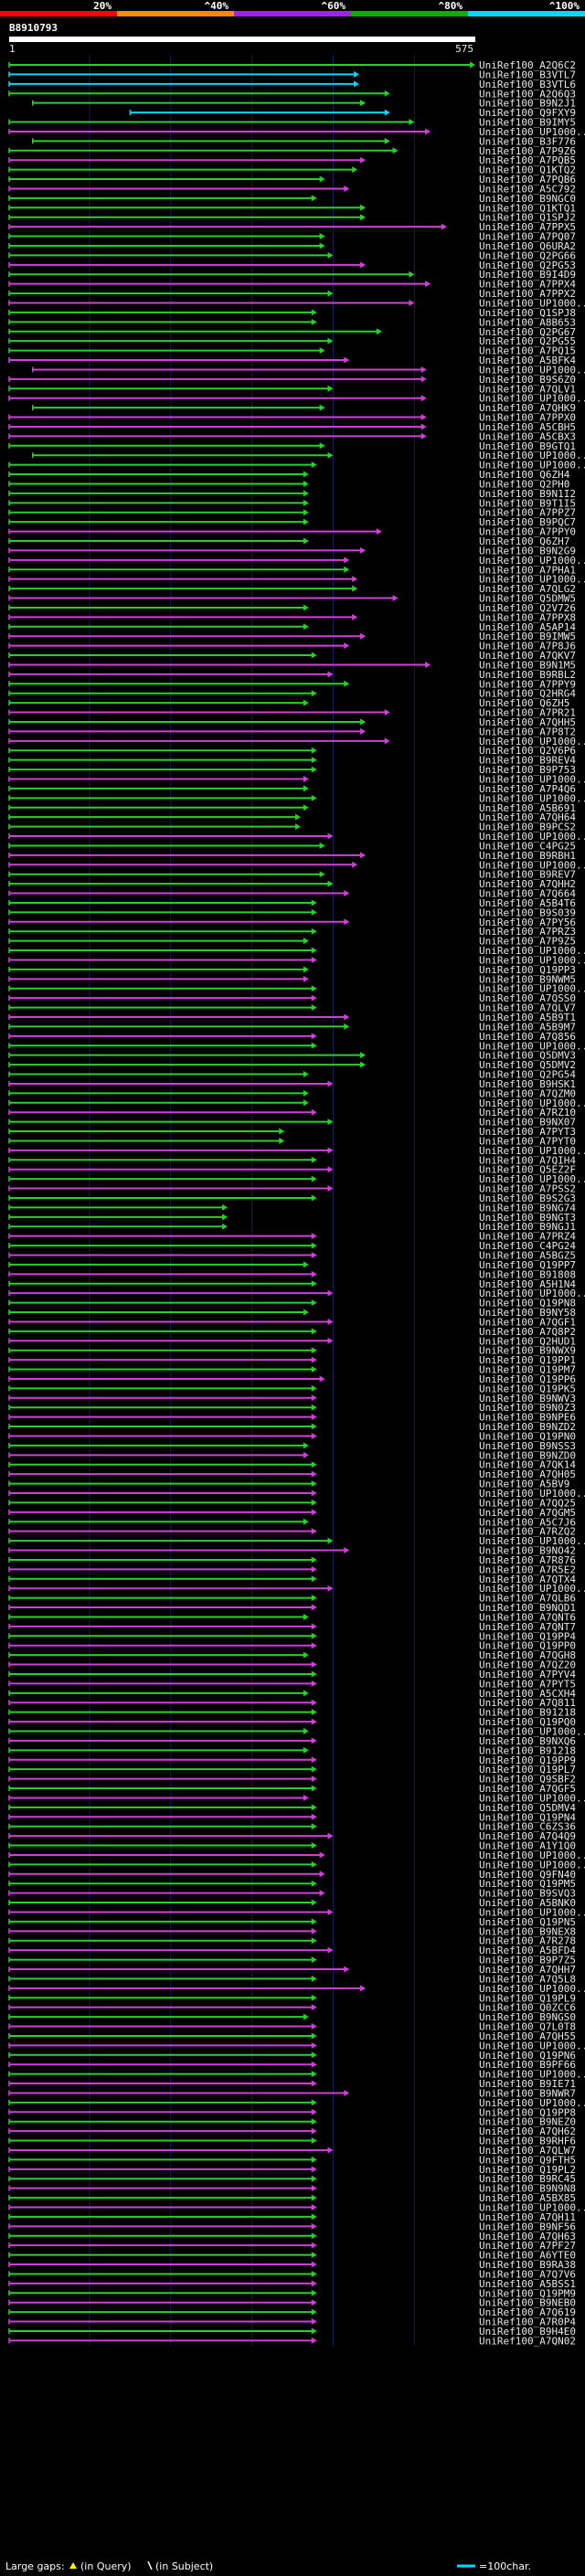  What do you see at coordinates (528, 1827) in the screenshot?
I see `hit-label: UniRef100_C6ZS36` at bounding box center [528, 1827].